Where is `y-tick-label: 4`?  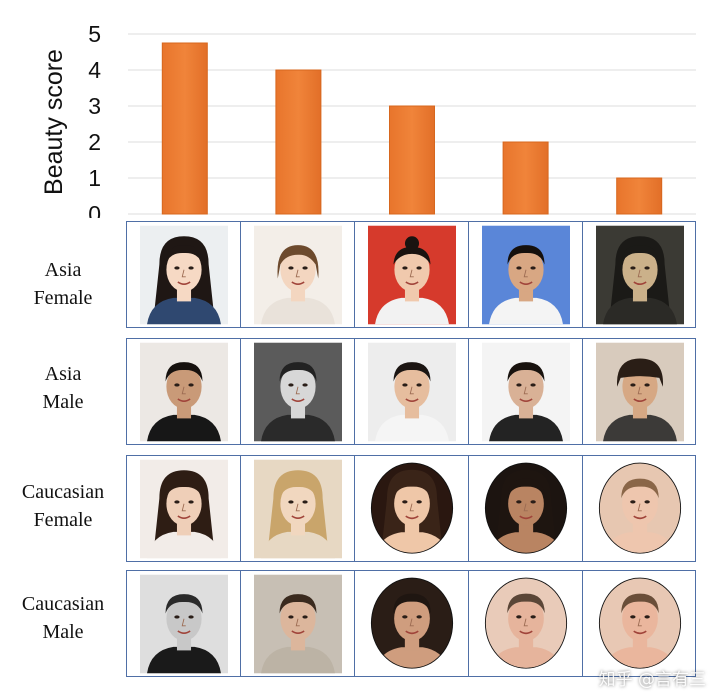 y-tick-label: 4 is located at coordinates (94, 70).